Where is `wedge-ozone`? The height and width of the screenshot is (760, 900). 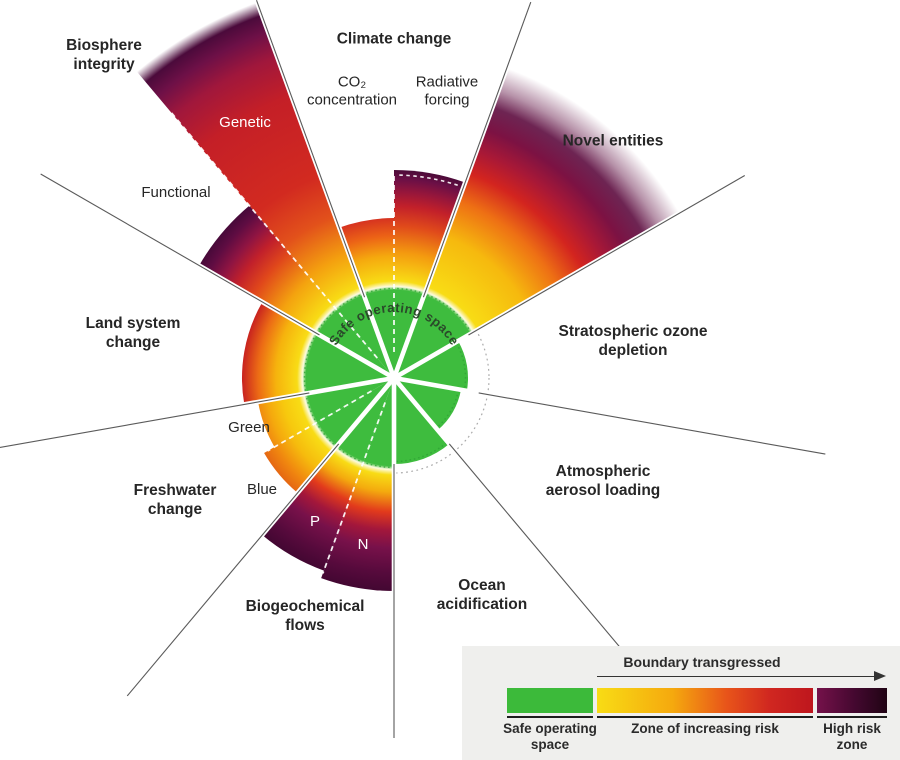
wedge-ozone is located at coordinates (431, 366).